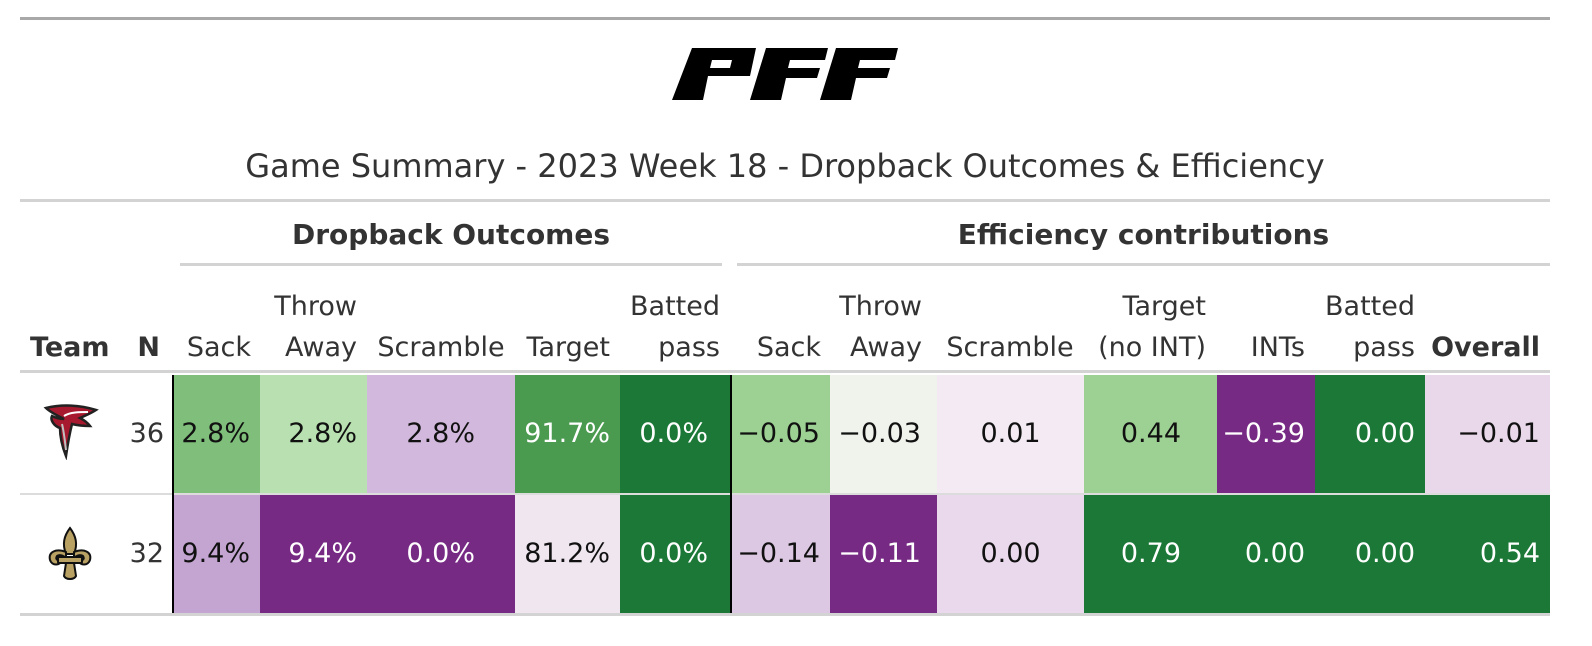 The width and height of the screenshot is (1592, 646). Describe the element at coordinates (148, 347) in the screenshot. I see `col-n-label: N` at that location.